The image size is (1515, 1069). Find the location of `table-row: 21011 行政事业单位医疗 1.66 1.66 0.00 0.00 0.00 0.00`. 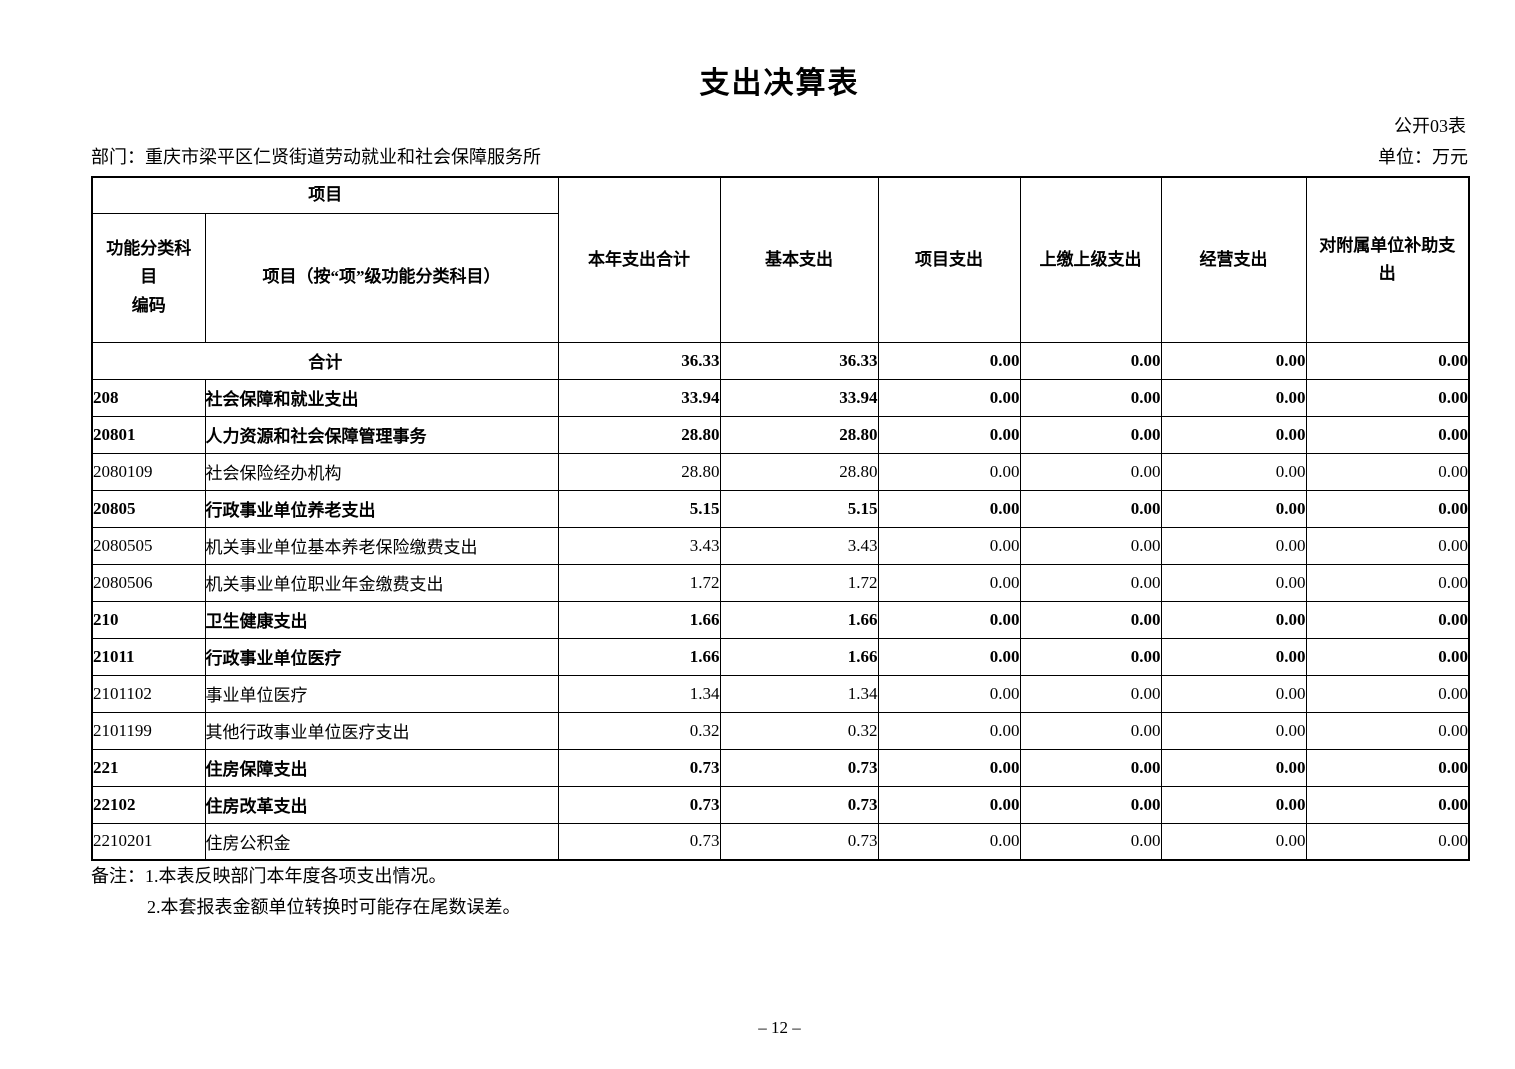

table-row: 21011 行政事业单位医疗 1.66 1.66 0.00 0.00 0.00 0.00 is located at coordinates (780, 656).